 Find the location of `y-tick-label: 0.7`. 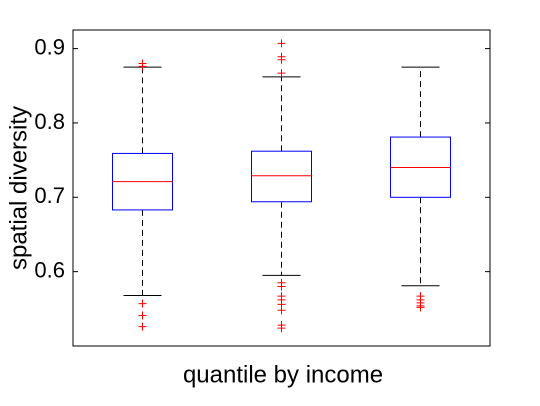

y-tick-label: 0.7 is located at coordinates (49, 195).